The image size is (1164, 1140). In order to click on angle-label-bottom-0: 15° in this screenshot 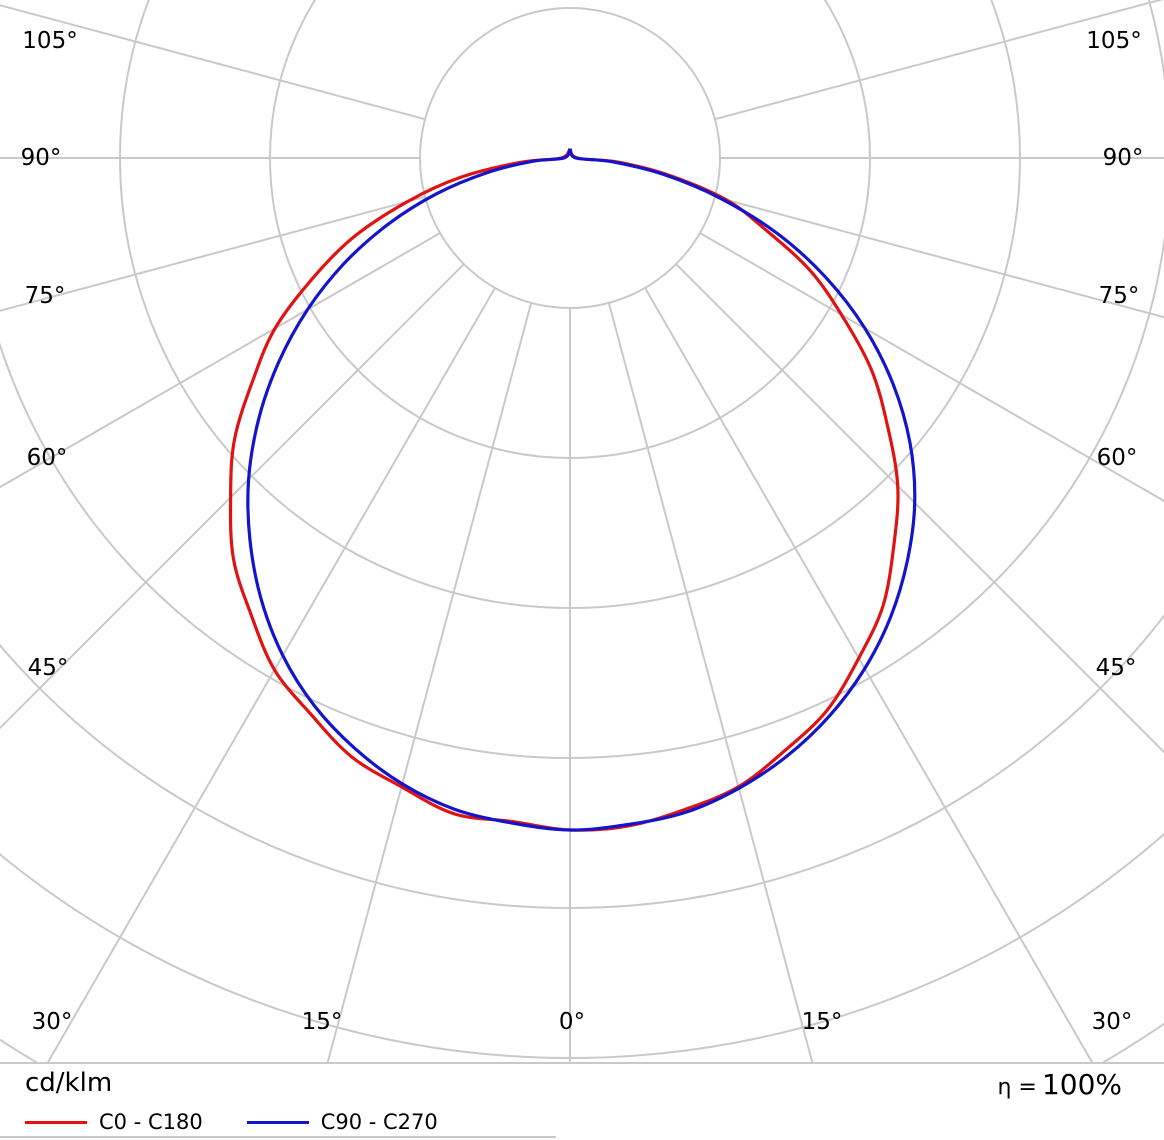, I will do `click(322, 1022)`.